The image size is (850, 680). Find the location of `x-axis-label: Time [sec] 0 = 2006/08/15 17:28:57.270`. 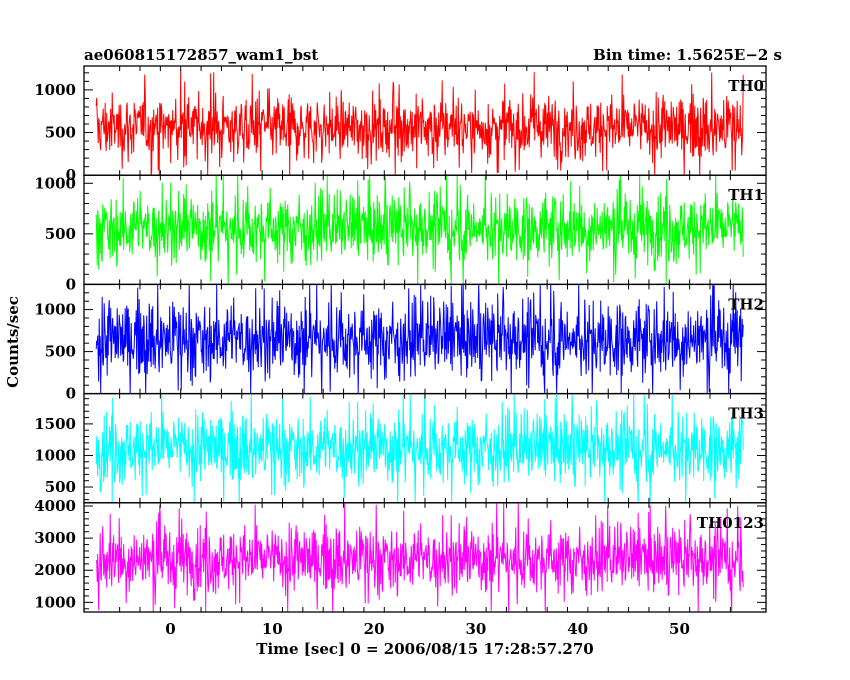

x-axis-label: Time [sec] 0 = 2006/08/15 17:28:57.270 is located at coordinates (424, 649).